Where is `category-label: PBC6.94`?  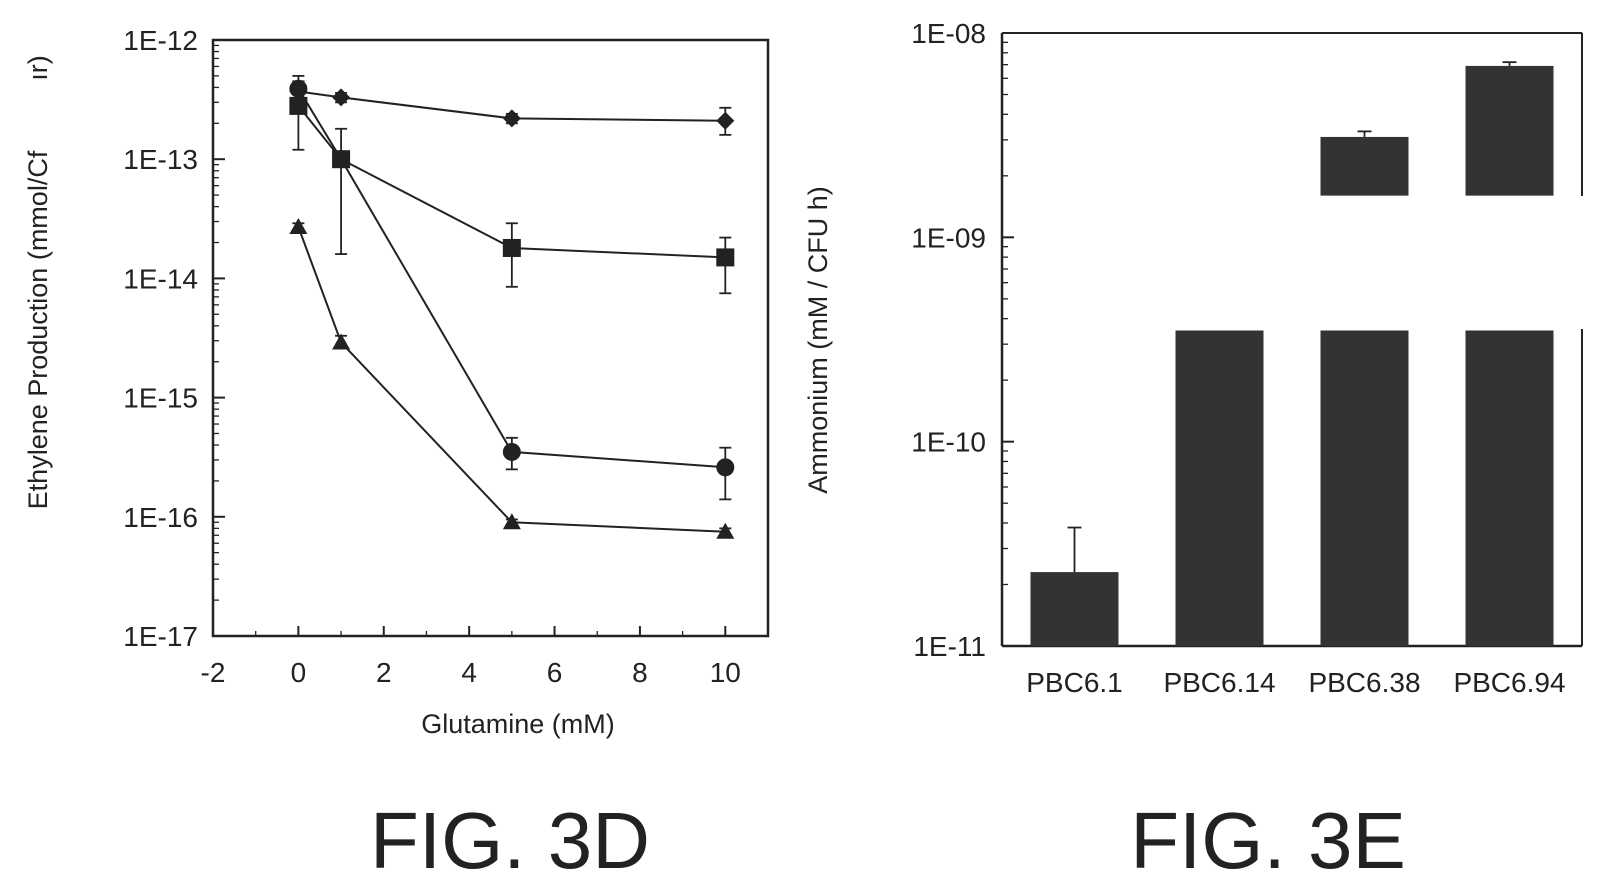 category-label: PBC6.94 is located at coordinates (1509, 682).